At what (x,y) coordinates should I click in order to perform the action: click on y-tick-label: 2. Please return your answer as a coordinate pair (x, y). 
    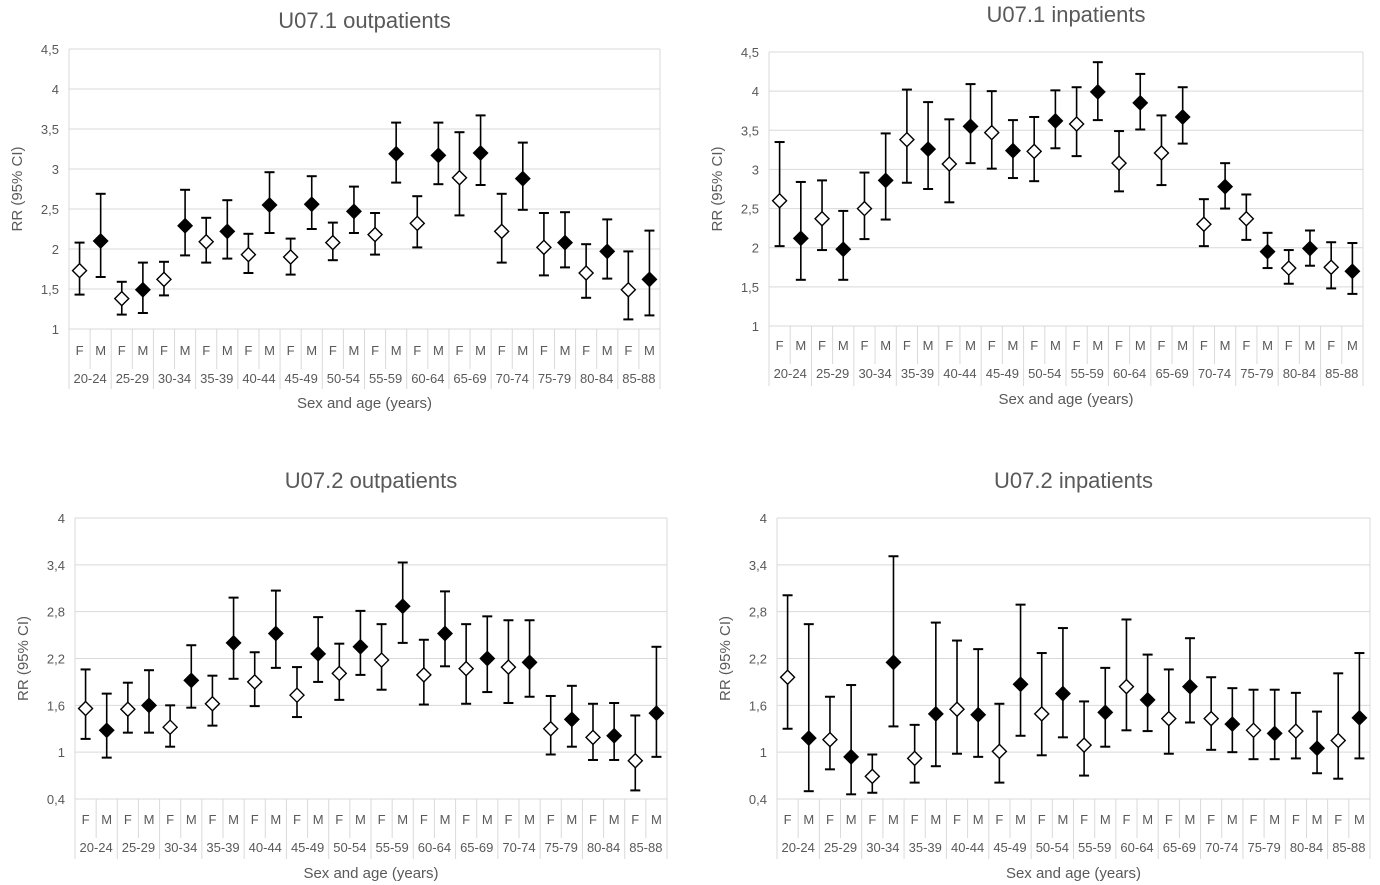
    Looking at the image, I should click on (755, 248).